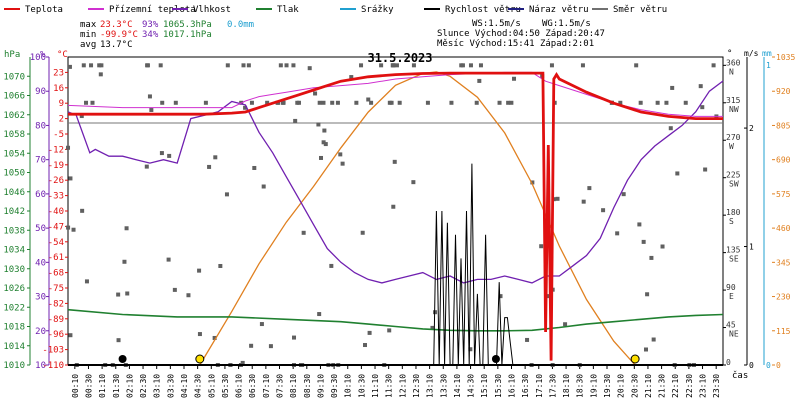 This screenshot has width=800, height=400. I want to click on x-tick-label: 02:10, so click(129, 386).